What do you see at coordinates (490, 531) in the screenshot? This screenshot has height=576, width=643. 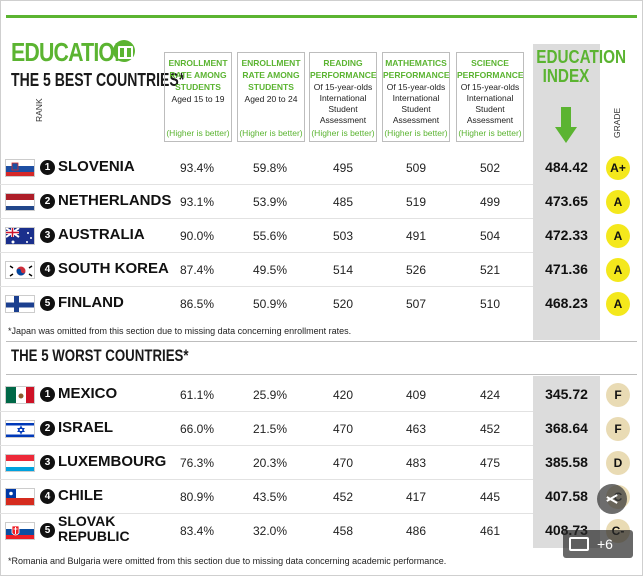 I see `value-cell: 461` at bounding box center [490, 531].